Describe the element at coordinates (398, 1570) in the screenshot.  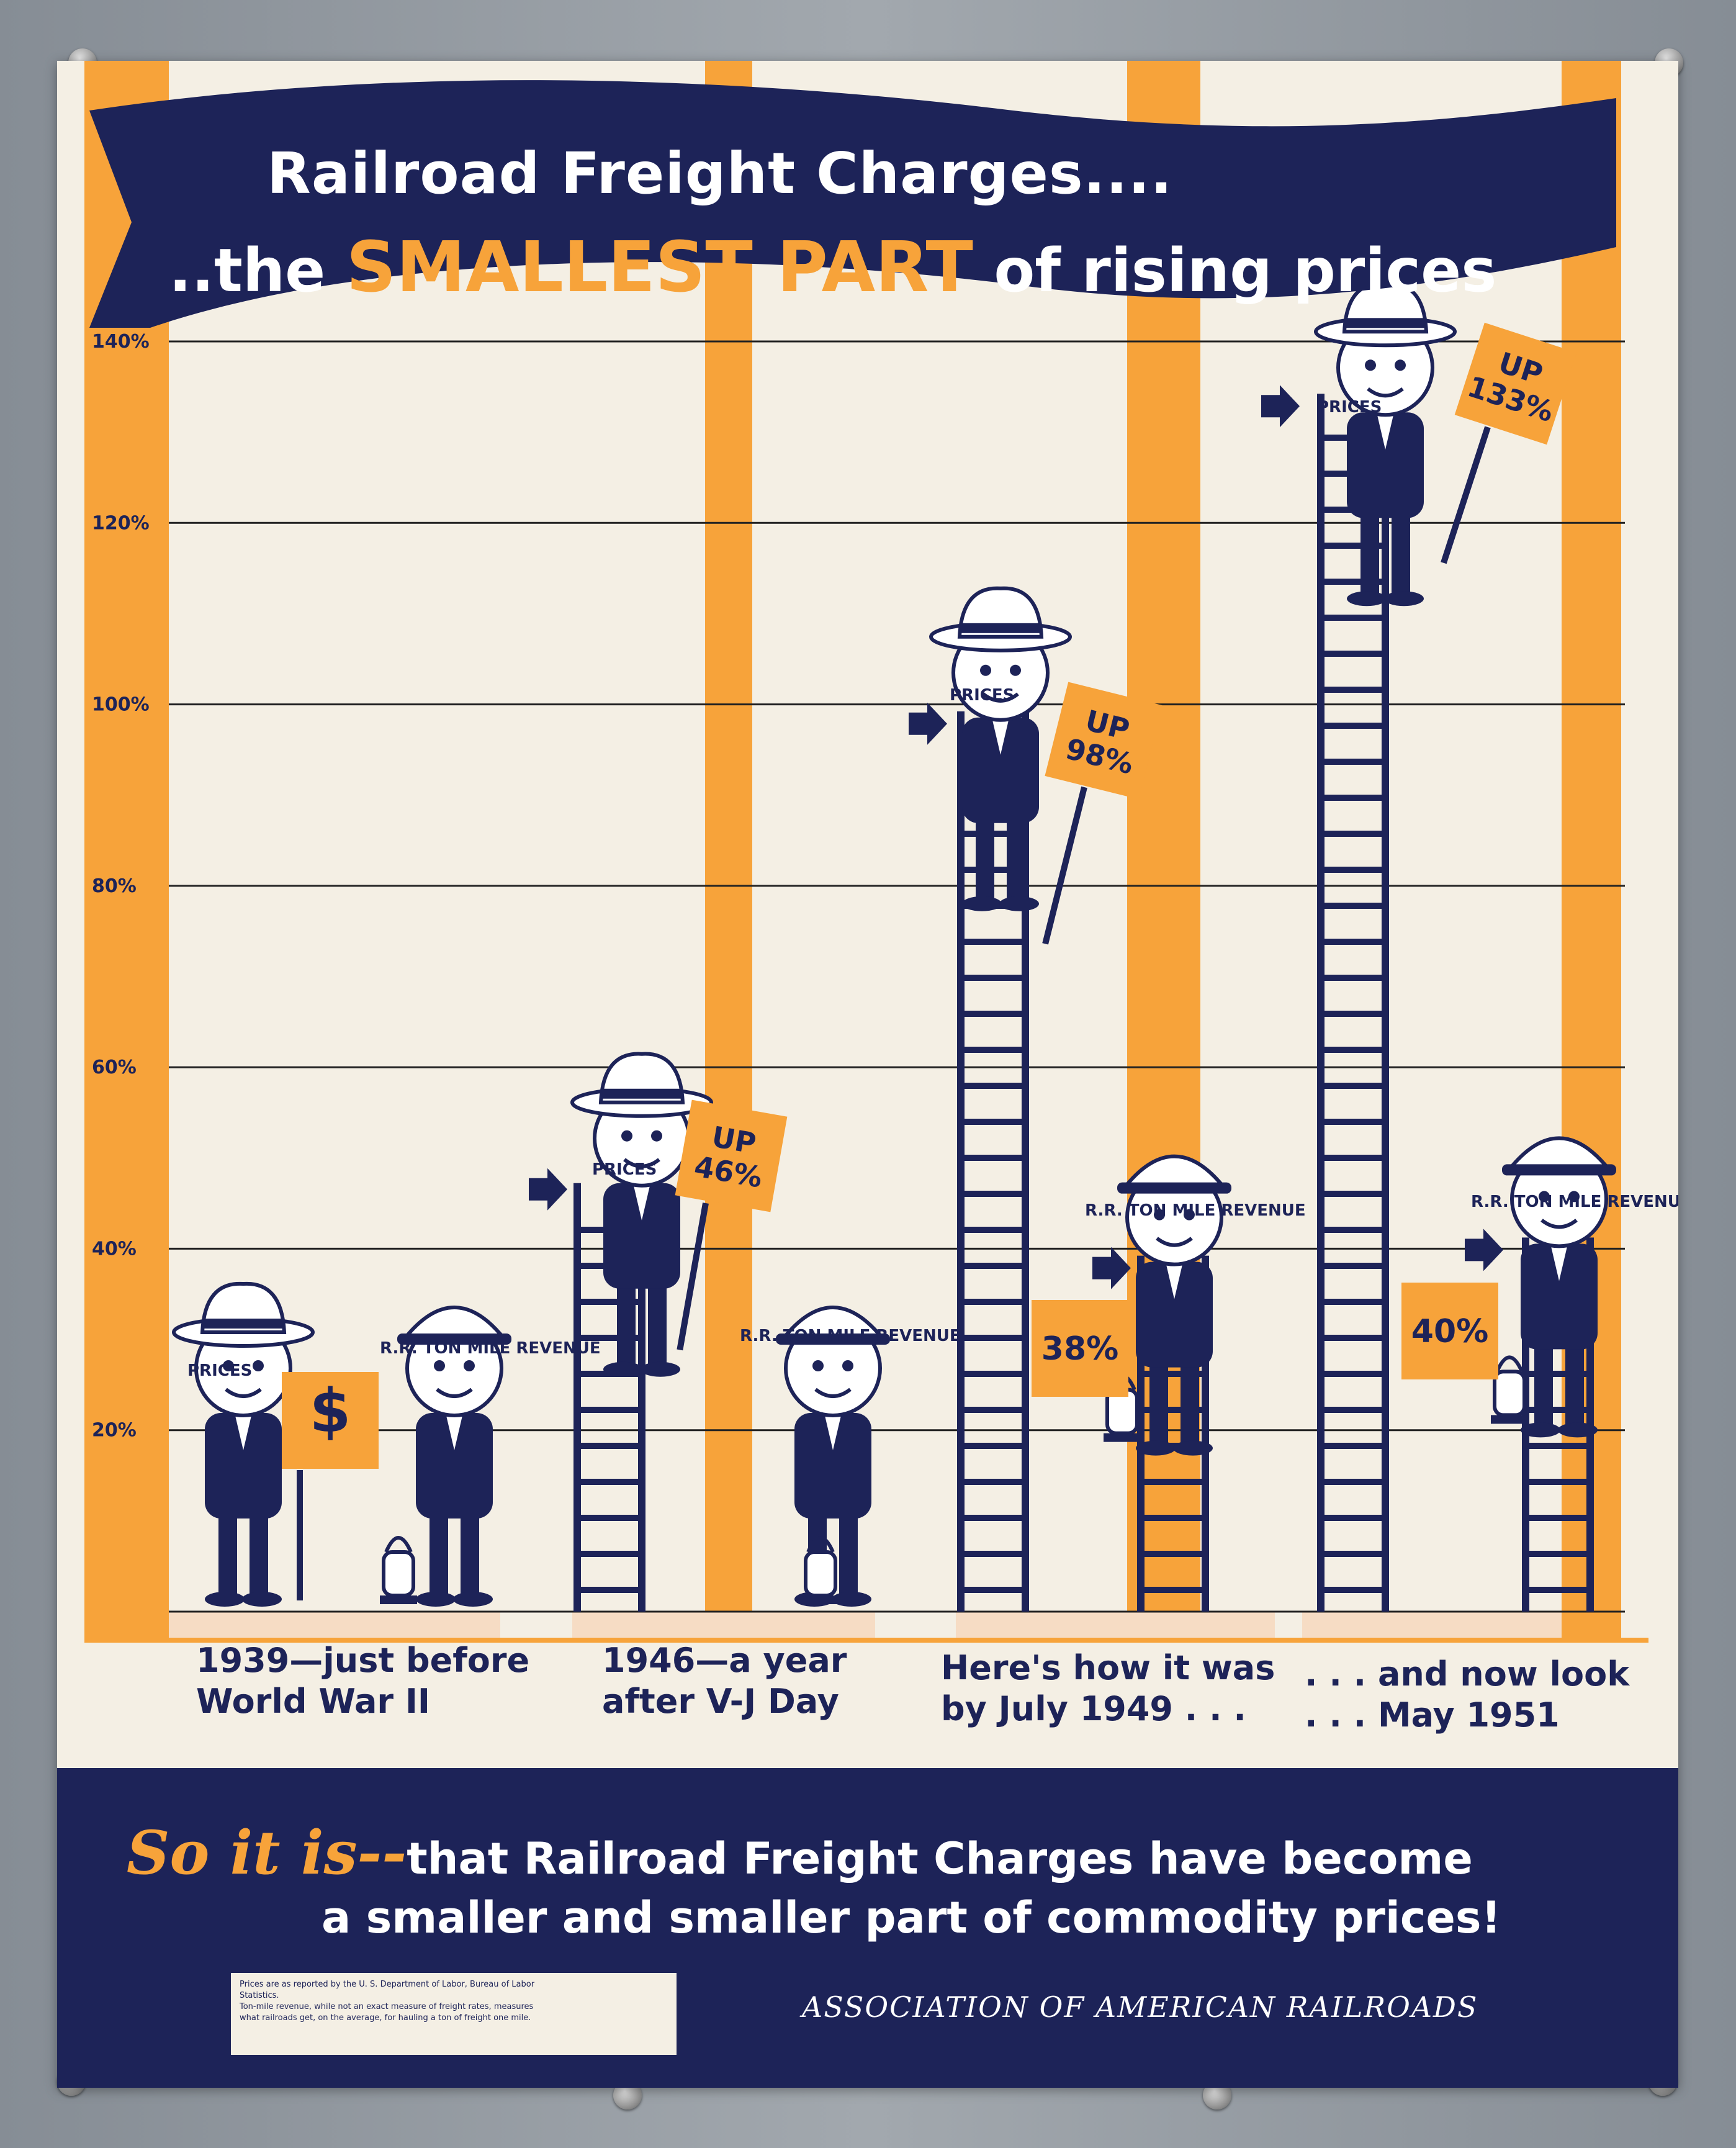
I see `lantern-1939` at that location.